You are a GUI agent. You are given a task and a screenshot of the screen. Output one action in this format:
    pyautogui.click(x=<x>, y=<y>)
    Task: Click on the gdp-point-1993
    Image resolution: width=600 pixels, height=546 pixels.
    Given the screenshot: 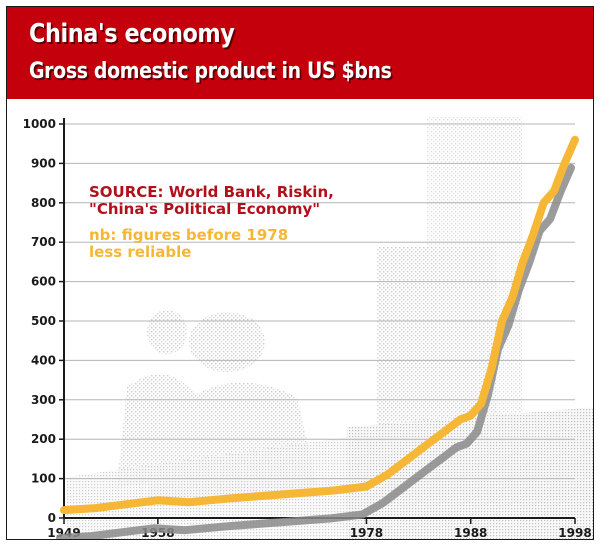 What is the action you would take?
    pyautogui.click(x=523, y=262)
    